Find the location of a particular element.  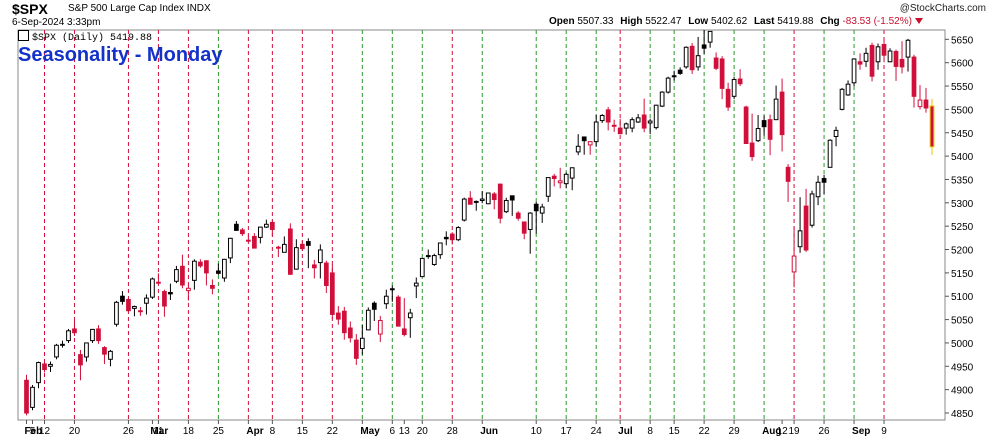

x-tick-label: Apr is located at coordinates (254, 431).